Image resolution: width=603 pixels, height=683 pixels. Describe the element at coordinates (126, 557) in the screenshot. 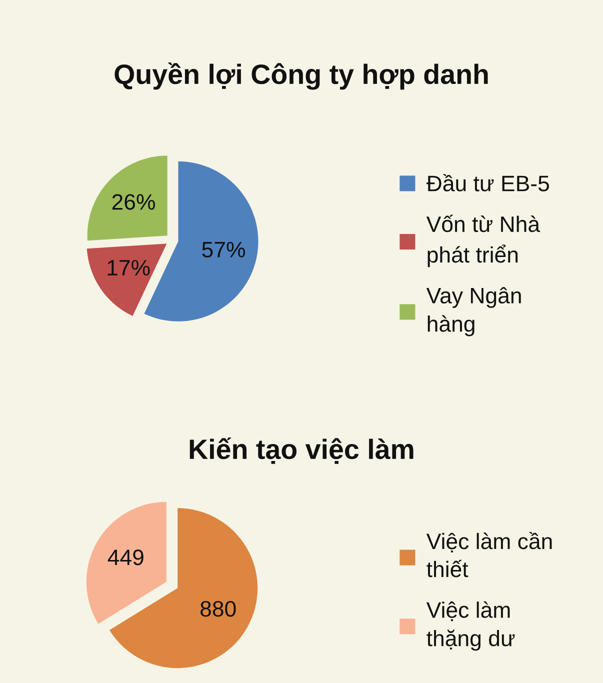

I see `data-label: 449` at that location.